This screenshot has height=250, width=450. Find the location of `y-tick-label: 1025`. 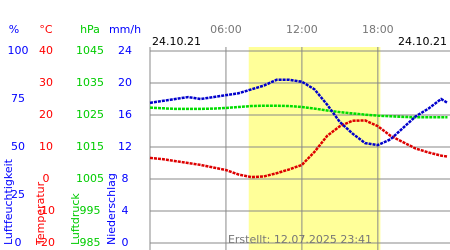

y-tick-label: 1025 is located at coordinates (90, 114).